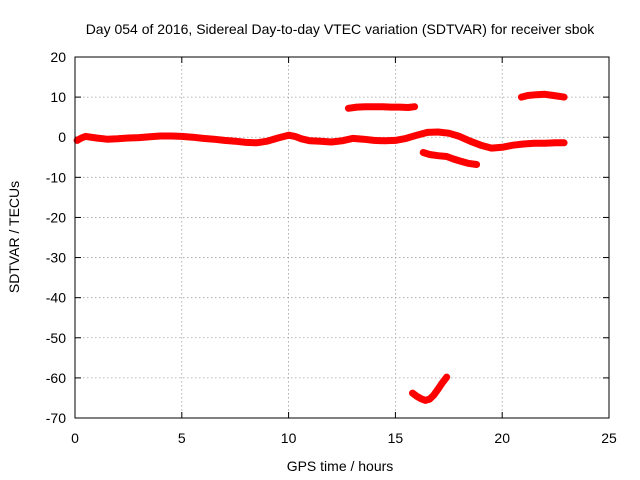 This screenshot has width=640, height=480. Describe the element at coordinates (502, 438) in the screenshot. I see `x-tick-label: 20` at that location.